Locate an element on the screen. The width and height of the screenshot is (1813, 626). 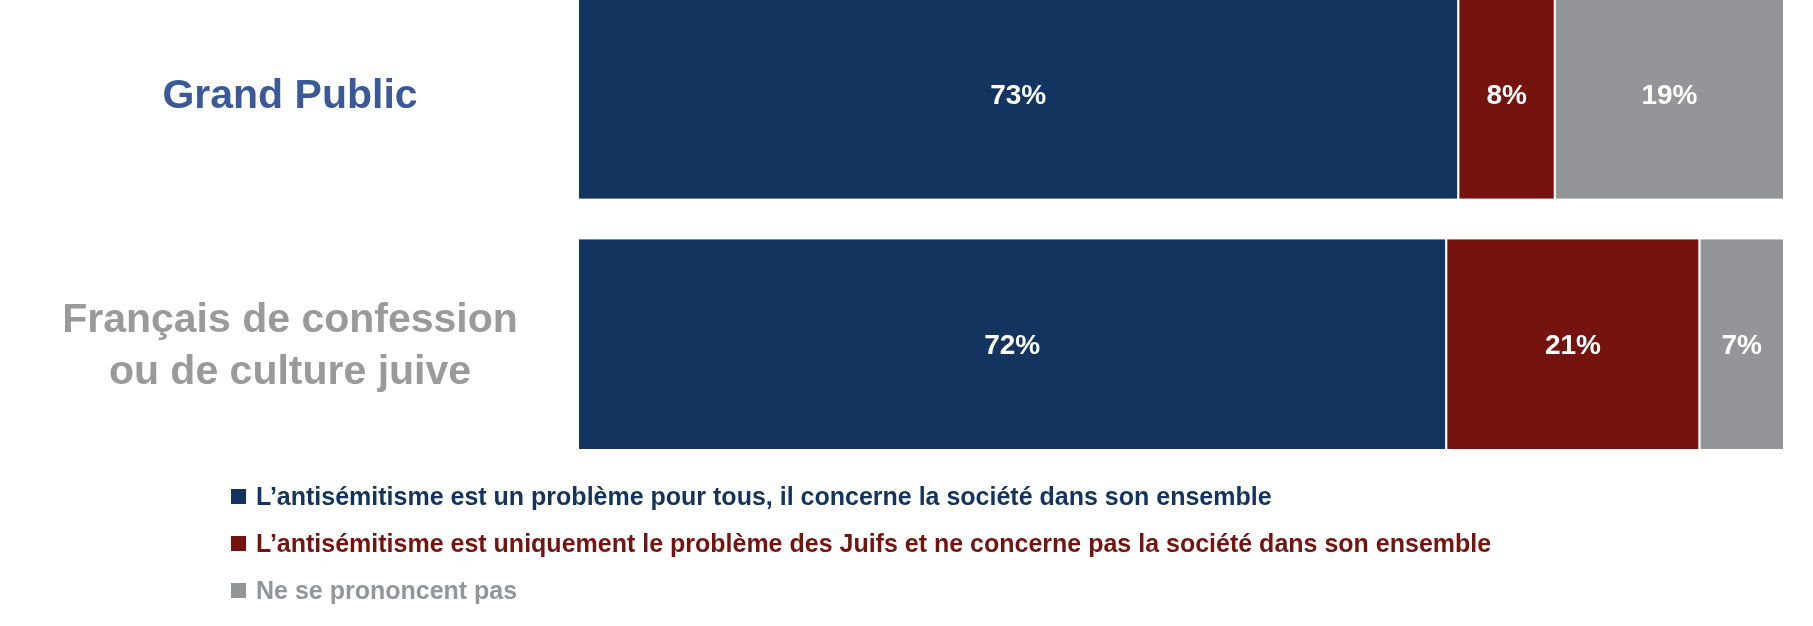
legend-label: Ne se prononcent pas is located at coordinates (387, 590).